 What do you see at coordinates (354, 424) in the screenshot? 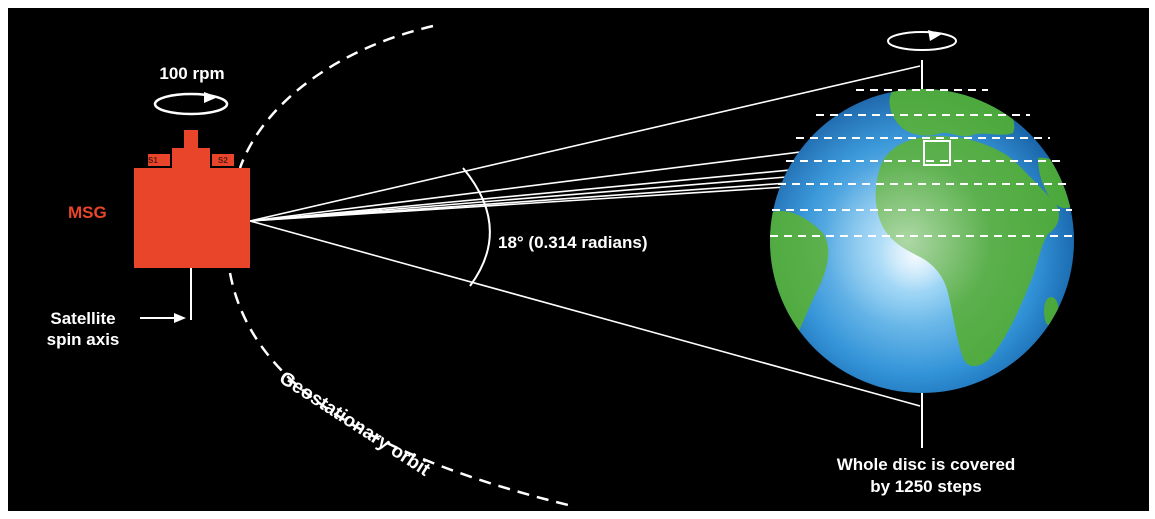
I see `orbit-label: Geostationary orbit` at bounding box center [354, 424].